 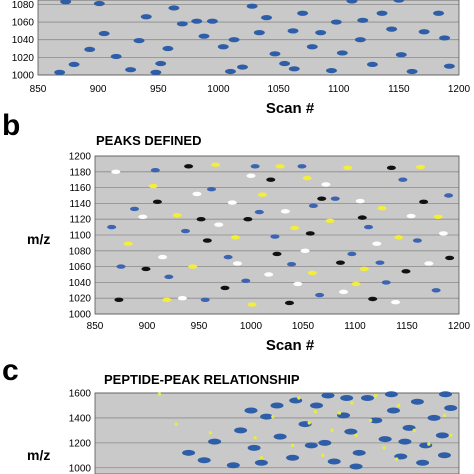 What do you see at coordinates (80, 251) in the screenshot?
I see `panel-b-y-tick-label: 1080` at bounding box center [80, 251].